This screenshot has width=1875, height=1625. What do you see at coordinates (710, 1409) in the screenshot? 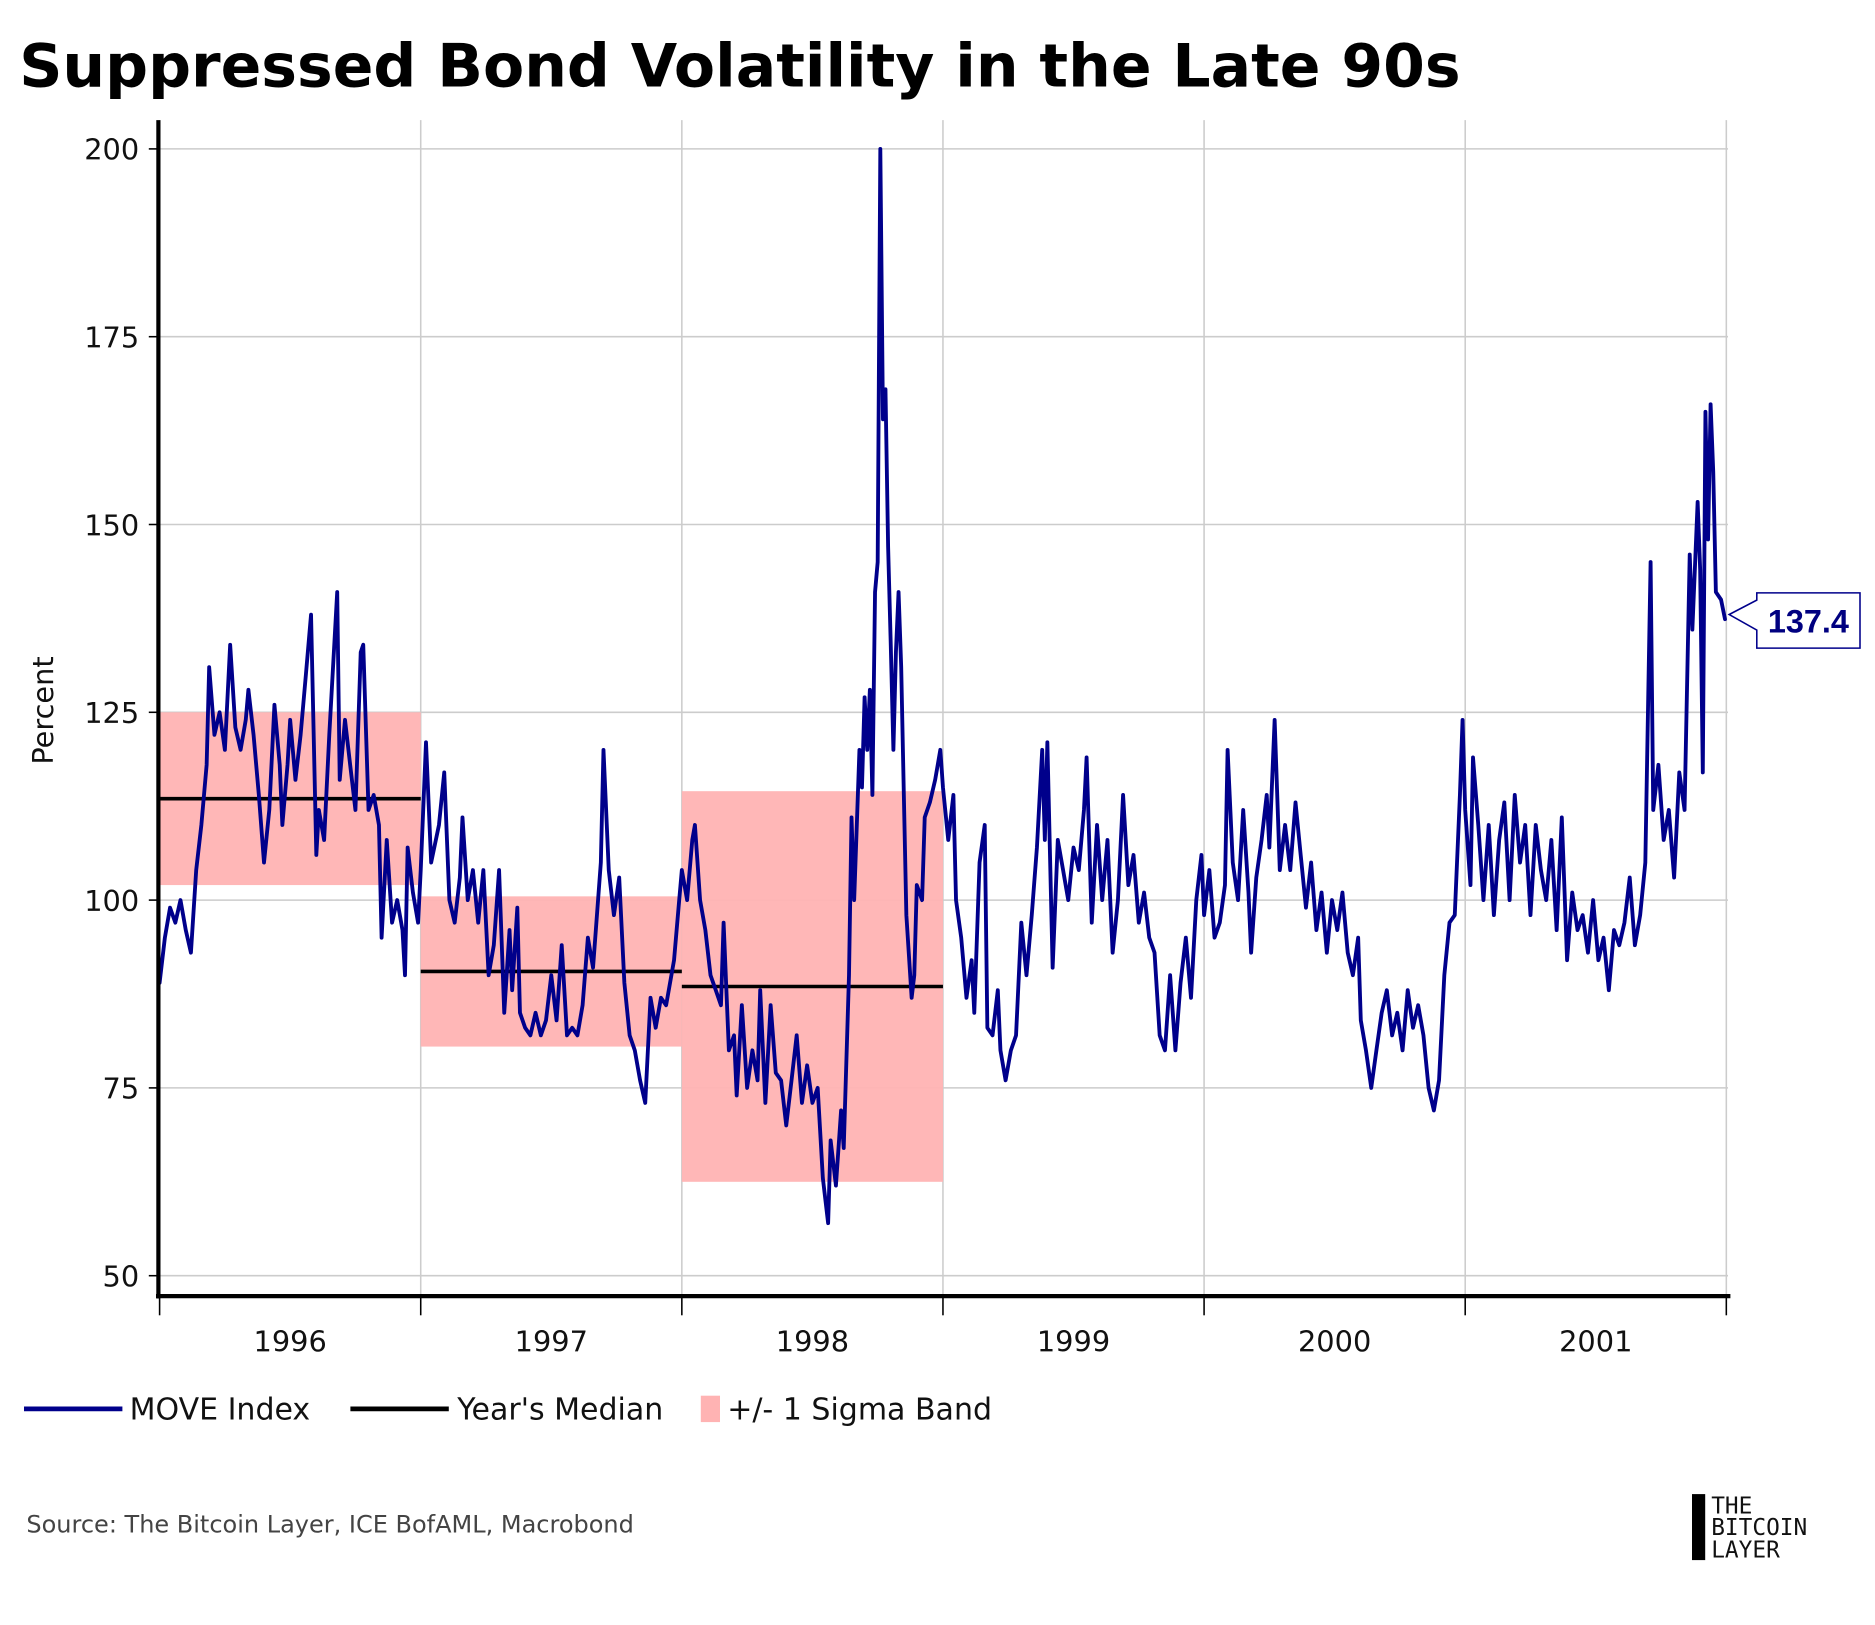
I see `legend-swatch-band` at bounding box center [710, 1409].